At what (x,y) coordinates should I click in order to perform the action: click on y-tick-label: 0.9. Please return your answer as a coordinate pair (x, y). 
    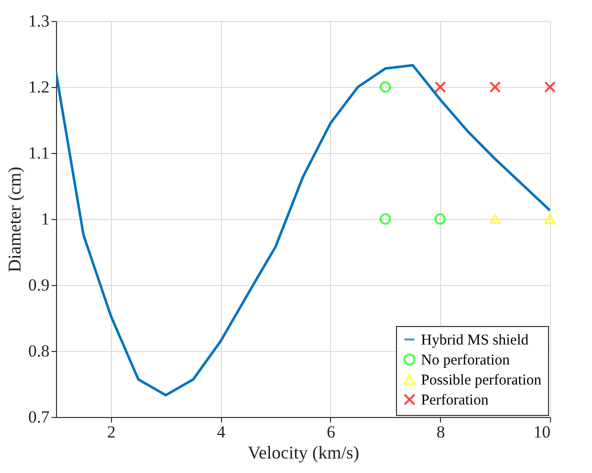
    Looking at the image, I should click on (39, 285).